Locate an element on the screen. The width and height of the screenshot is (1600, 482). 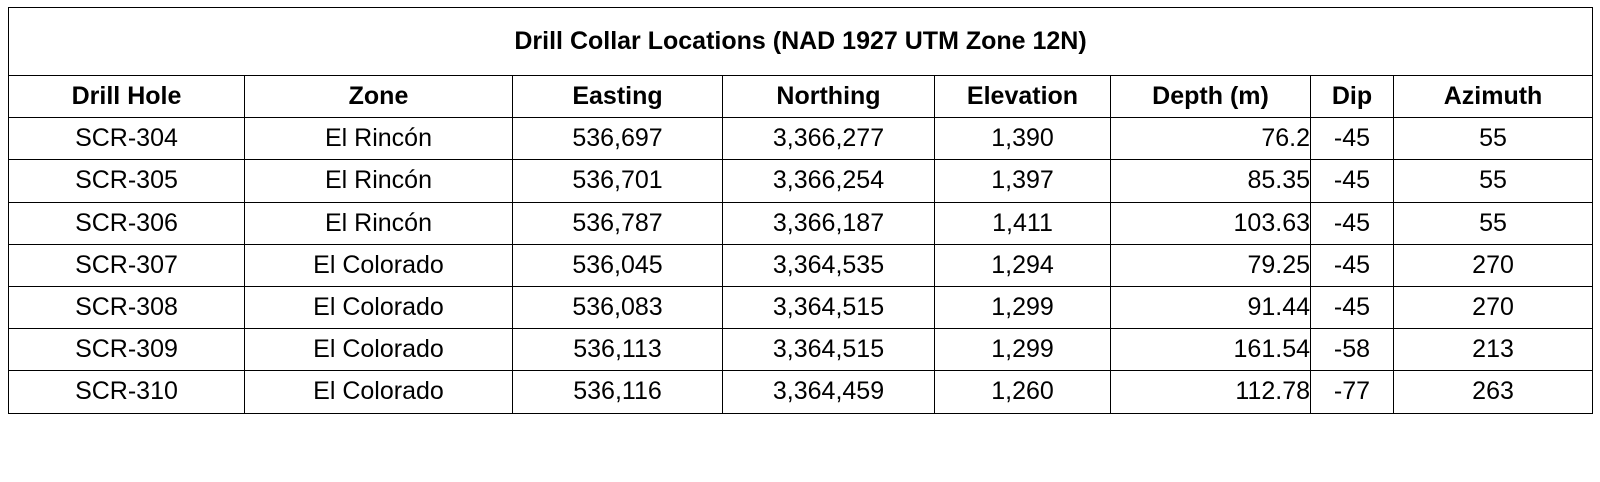
cell-drill-hole: SCR-308 is located at coordinates (126, 307).